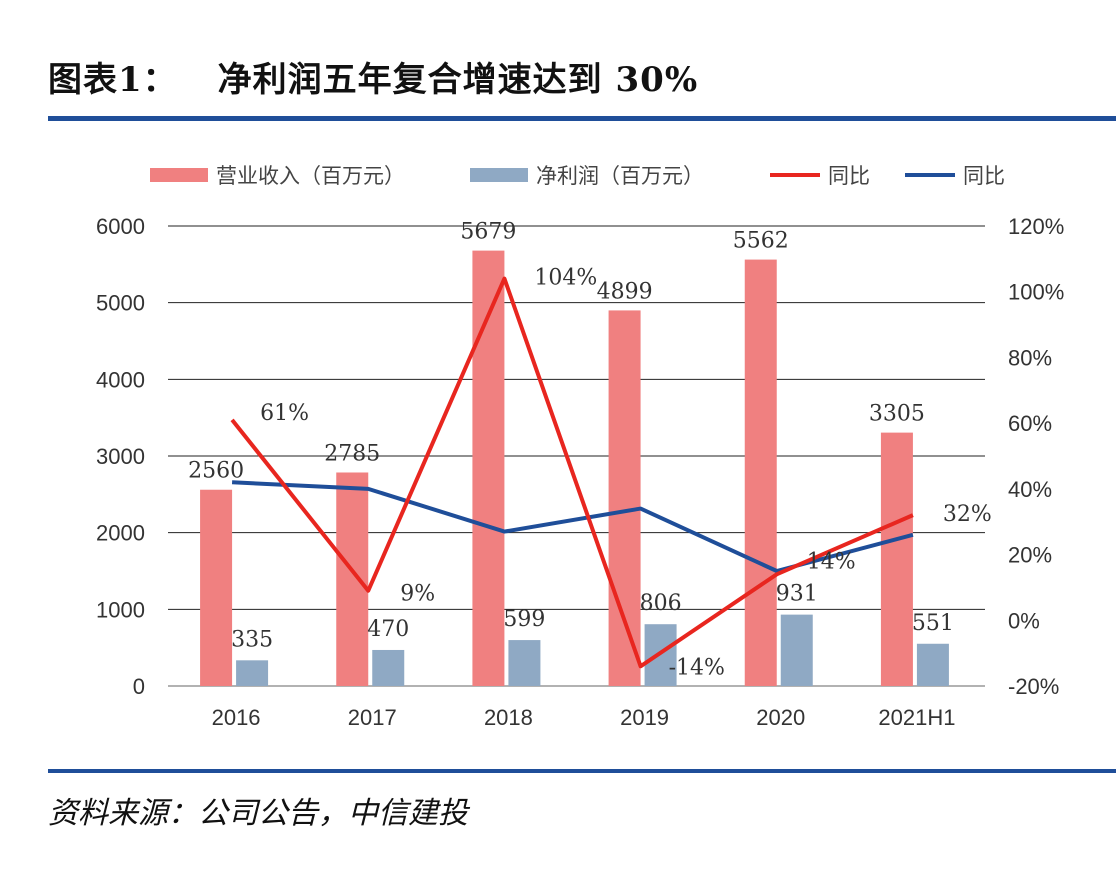 Image resolution: width=1116 pixels, height=870 pixels. Describe the element at coordinates (372, 717) in the screenshot. I see `x-tick-label: 2017` at that location.